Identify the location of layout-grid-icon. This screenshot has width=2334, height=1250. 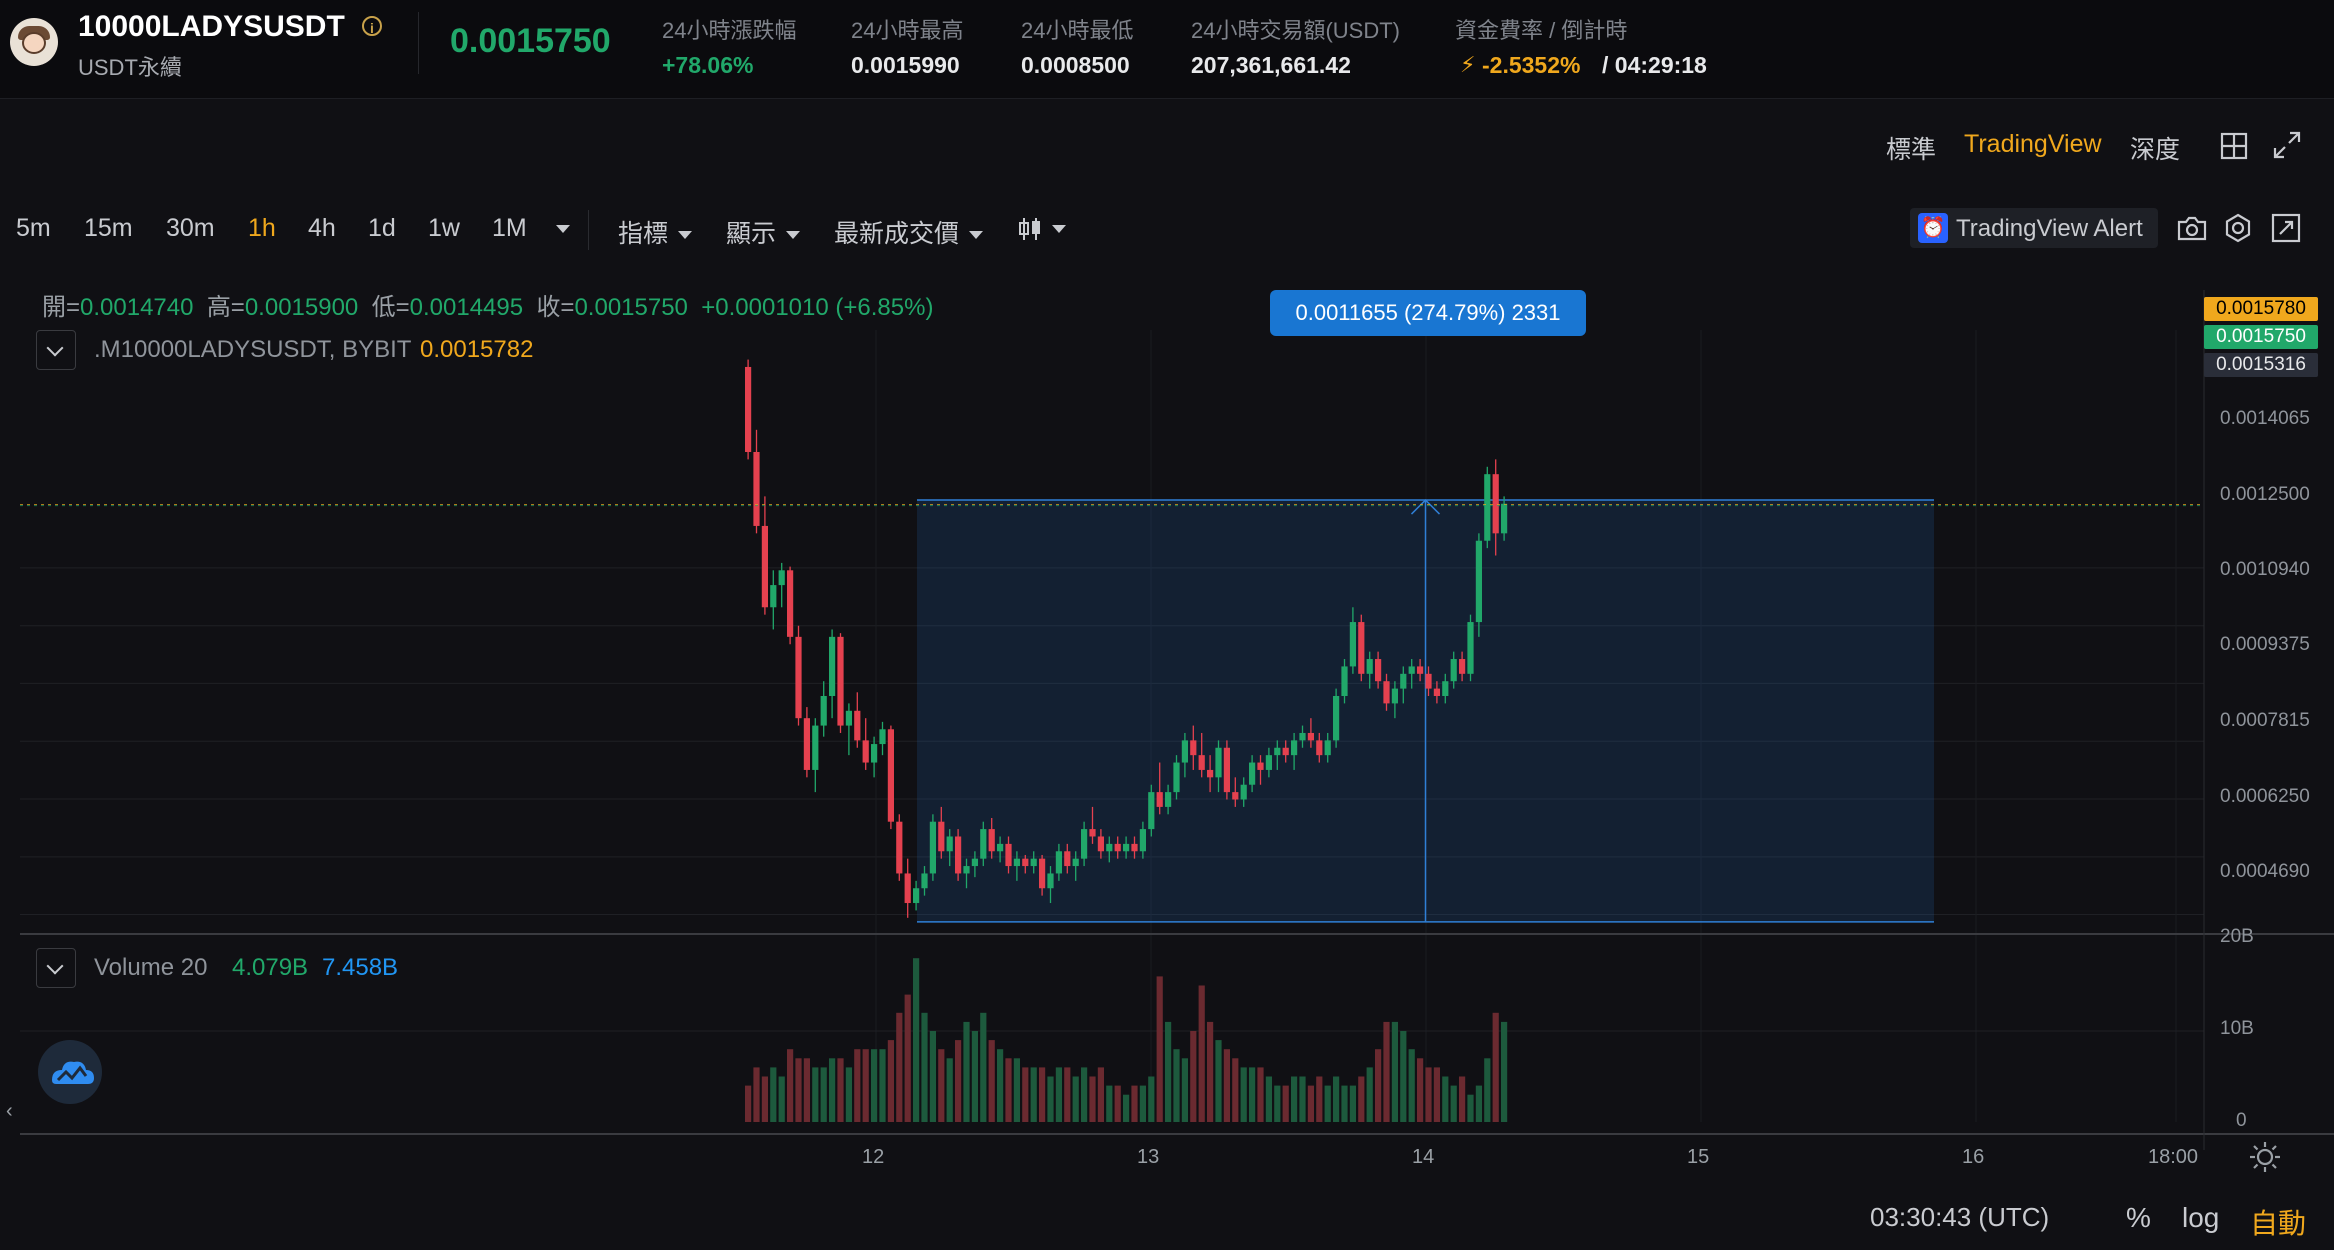
(2234, 146).